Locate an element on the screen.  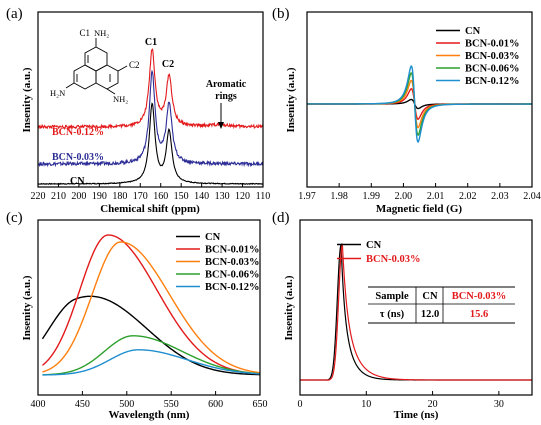
structure-label-nh2-bottom: NH₂ is located at coordinates (120, 99).